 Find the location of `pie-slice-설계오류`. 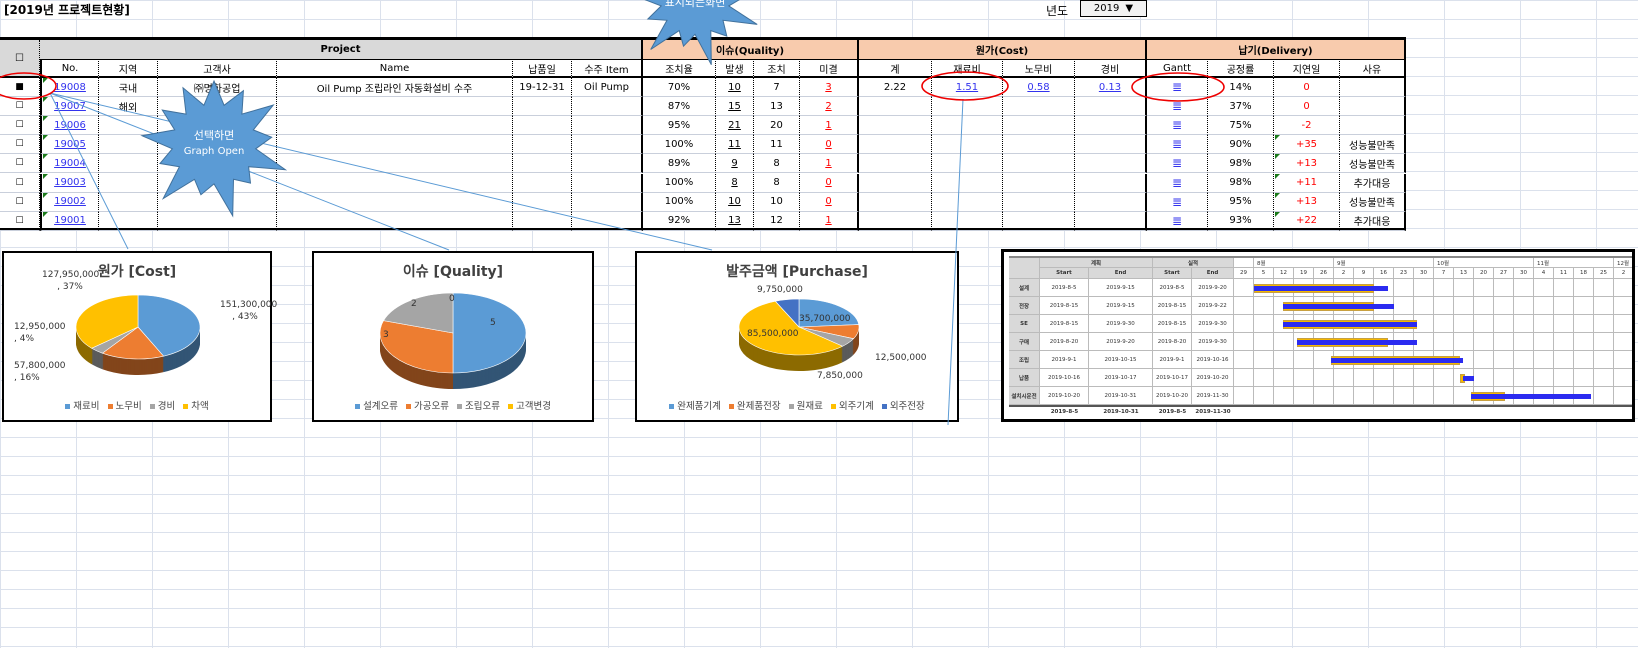

pie-slice-설계오류 is located at coordinates (489, 333).